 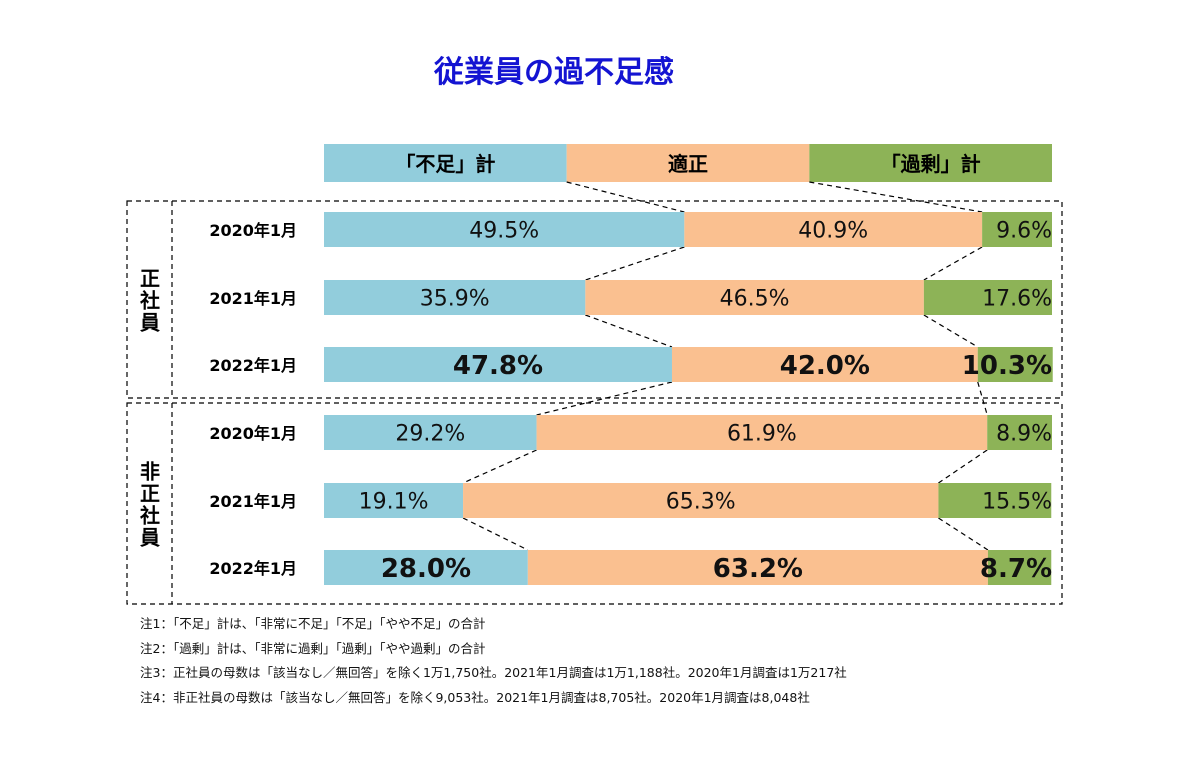 I want to click on legend-label-3: 「過剰」計, so click(x=931, y=164).